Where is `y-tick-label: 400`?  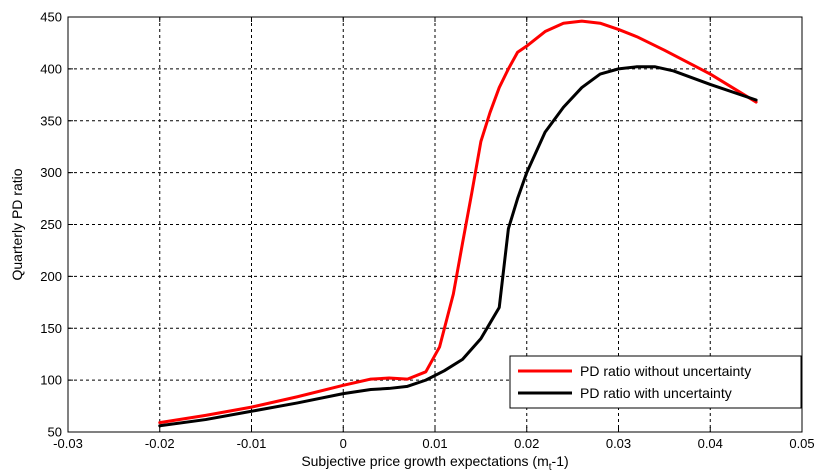 y-tick-label: 400 is located at coordinates (51, 68).